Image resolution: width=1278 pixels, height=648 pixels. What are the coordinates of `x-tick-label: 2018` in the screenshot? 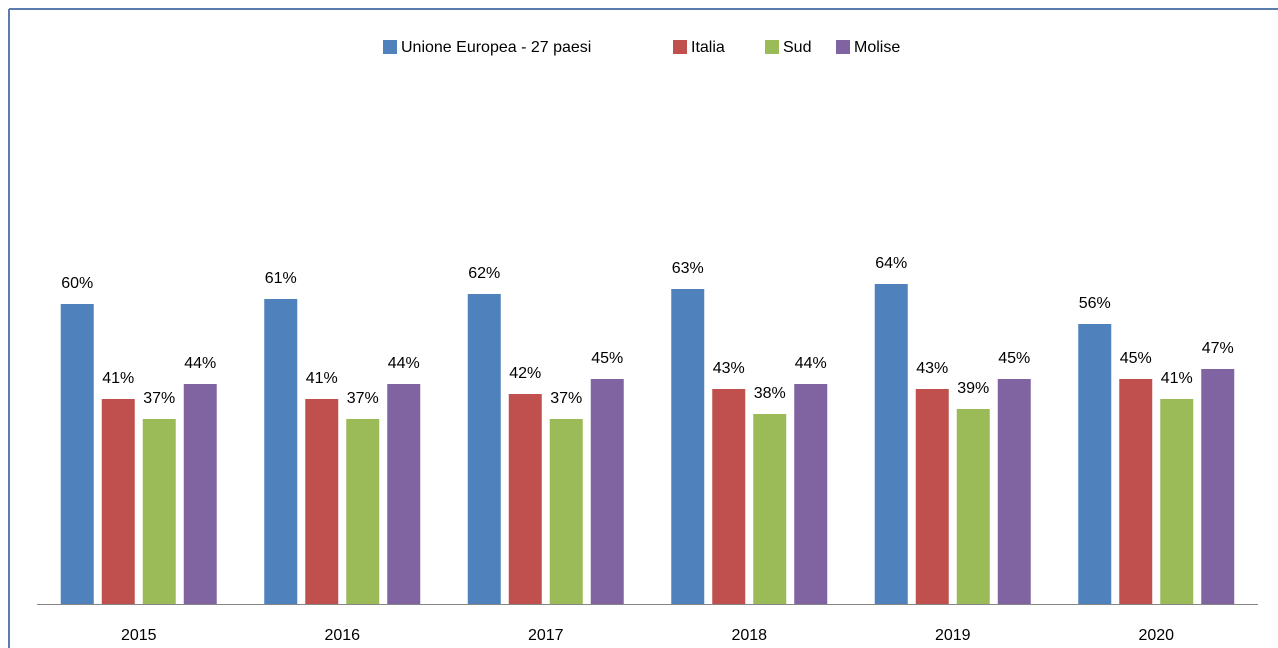 It's located at (749, 635).